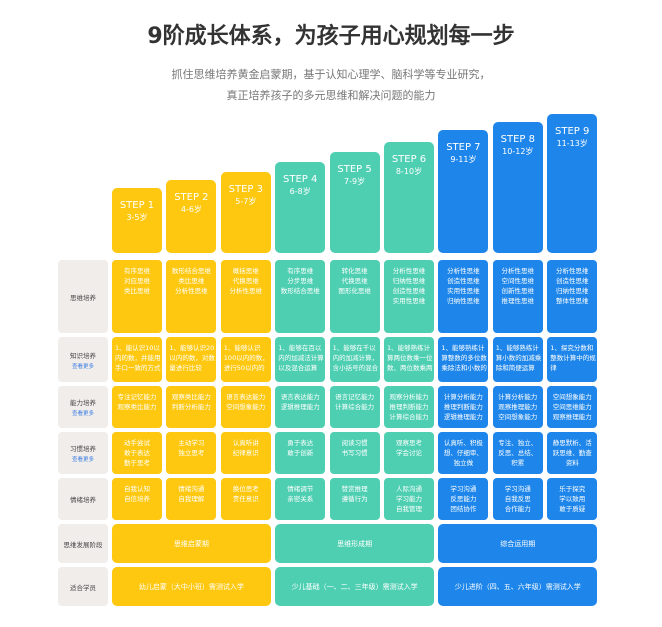  What do you see at coordinates (191, 499) in the screenshot?
I see `cell-line: 自我理解` at bounding box center [191, 499].